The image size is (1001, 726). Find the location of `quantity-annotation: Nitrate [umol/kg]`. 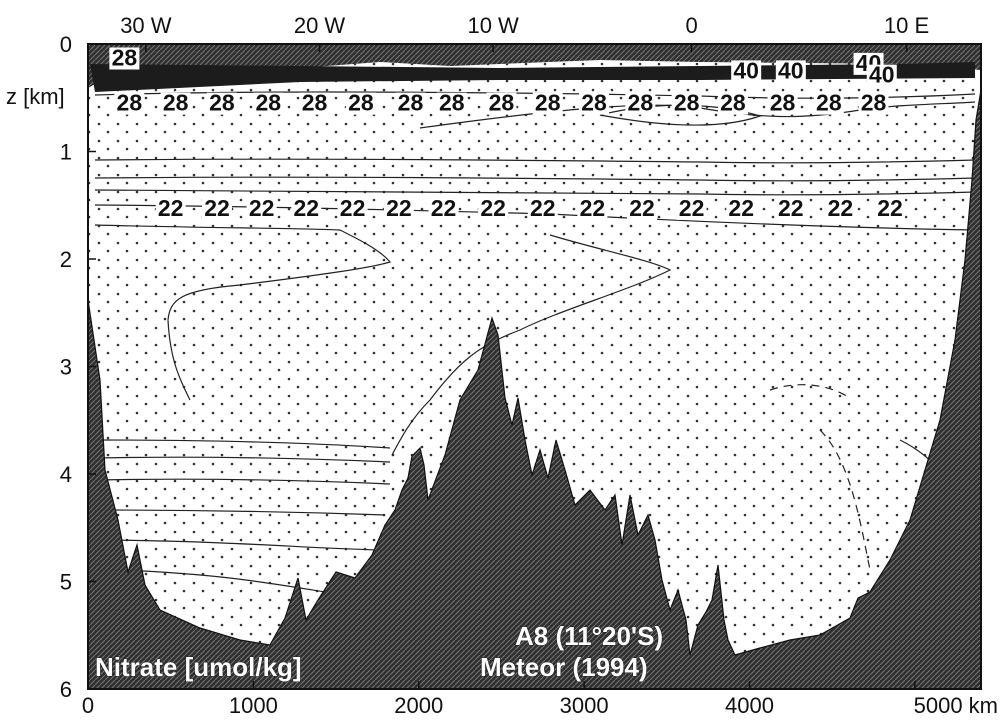

quantity-annotation: Nitrate [umol/kg] is located at coordinates (198, 667).